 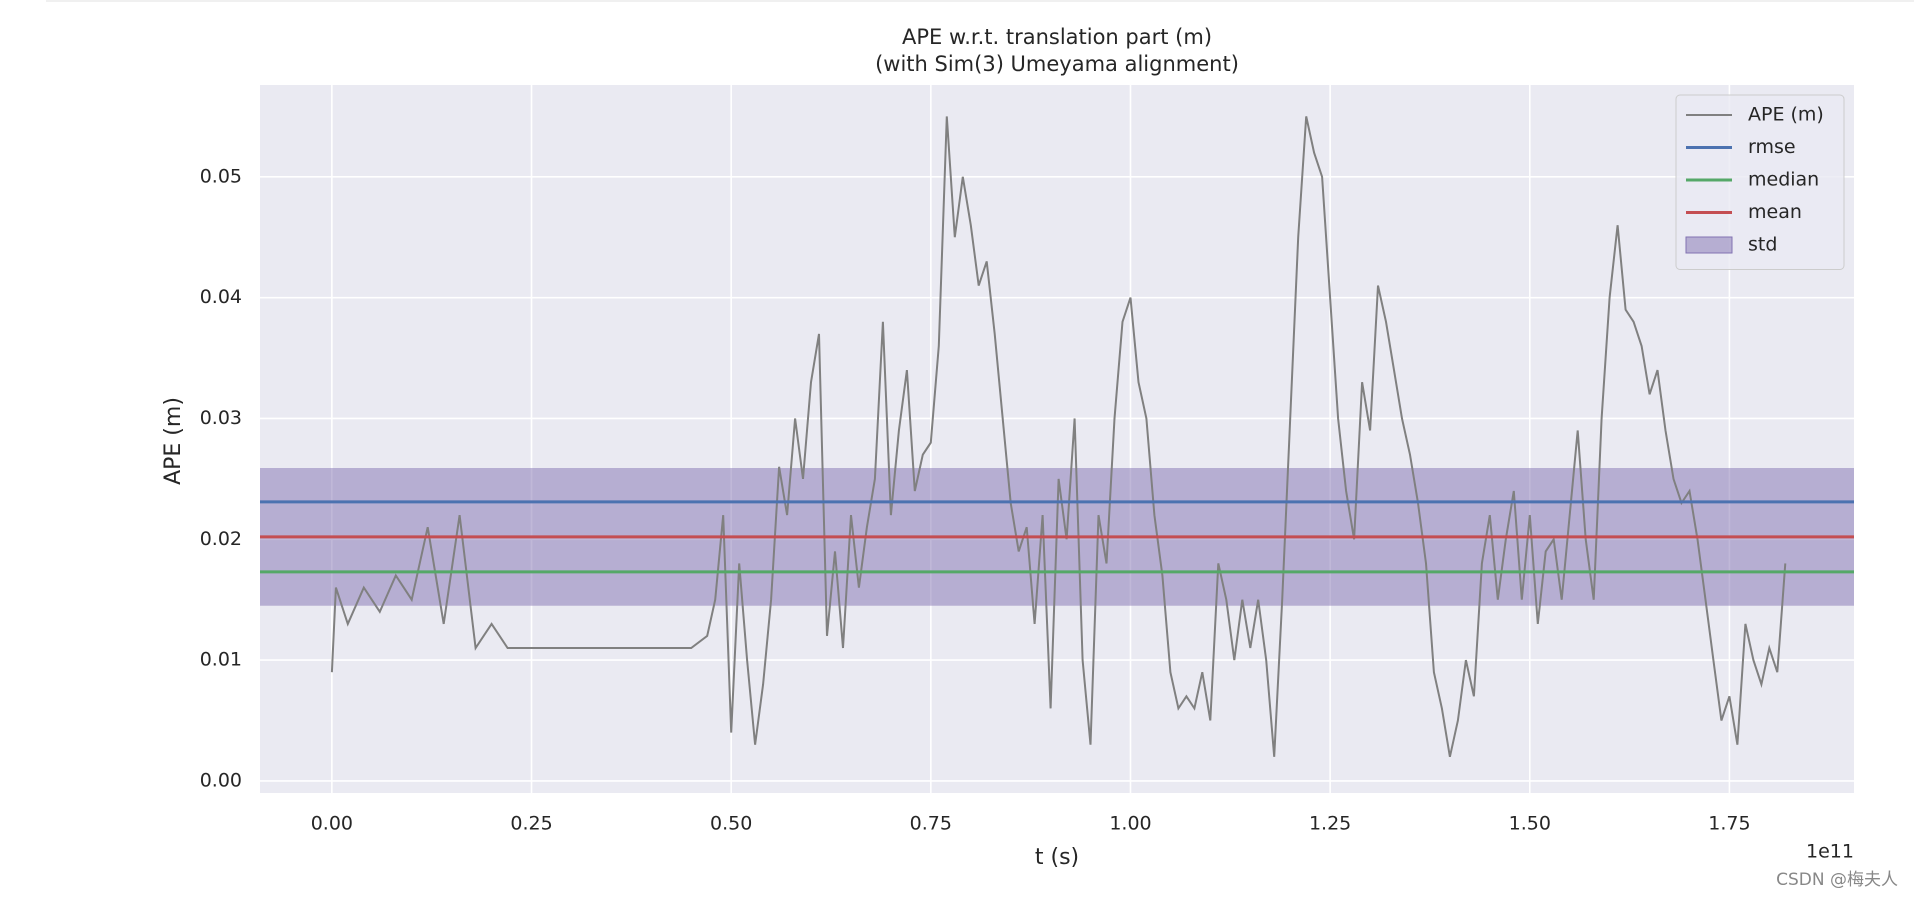 What do you see at coordinates (1830, 852) in the screenshot?
I see `x-offset-label: 1e11` at bounding box center [1830, 852].